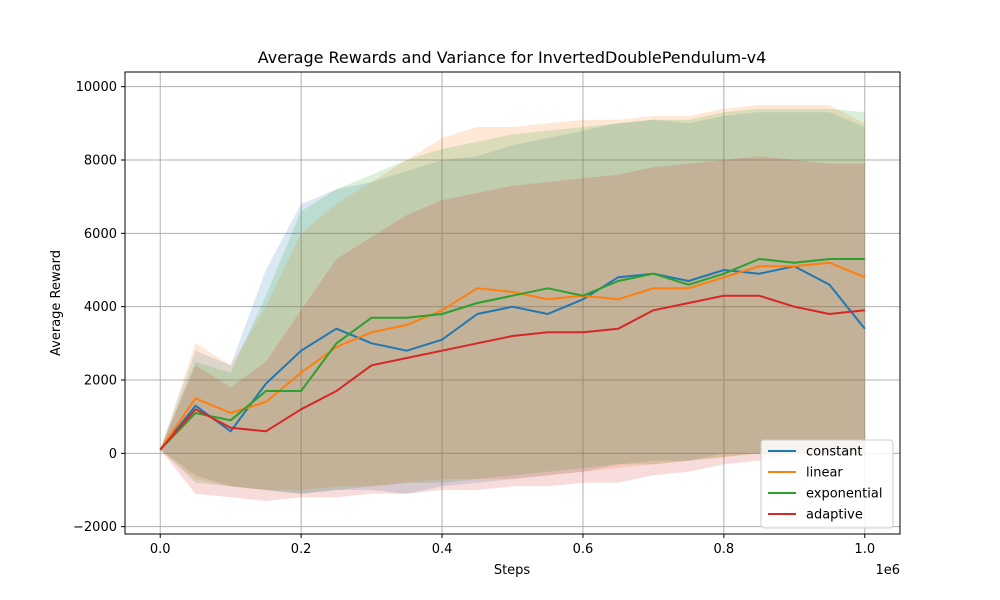 This screenshot has width=1000, height=600. Describe the element at coordinates (100, 234) in the screenshot. I see `y-tick-label: 6000` at that location.